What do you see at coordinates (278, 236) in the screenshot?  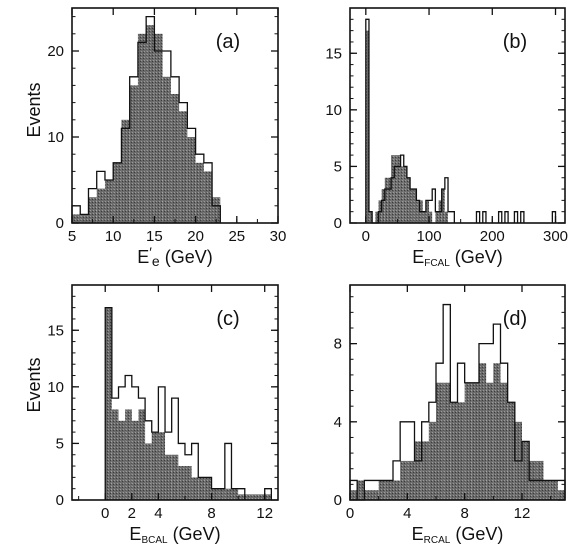 I see `x-tick-label: 30` at bounding box center [278, 236].